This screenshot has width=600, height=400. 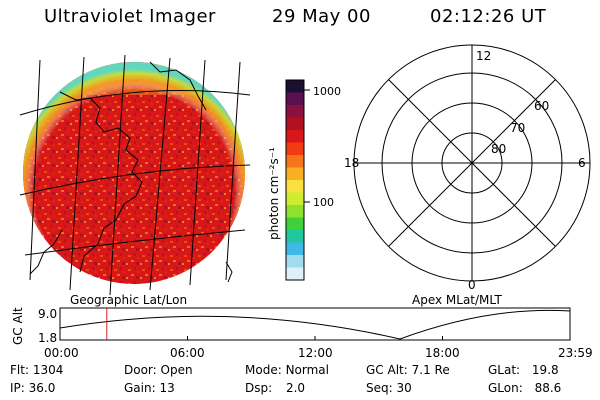 I want to click on mlt-label-18: 18, so click(x=351, y=163).